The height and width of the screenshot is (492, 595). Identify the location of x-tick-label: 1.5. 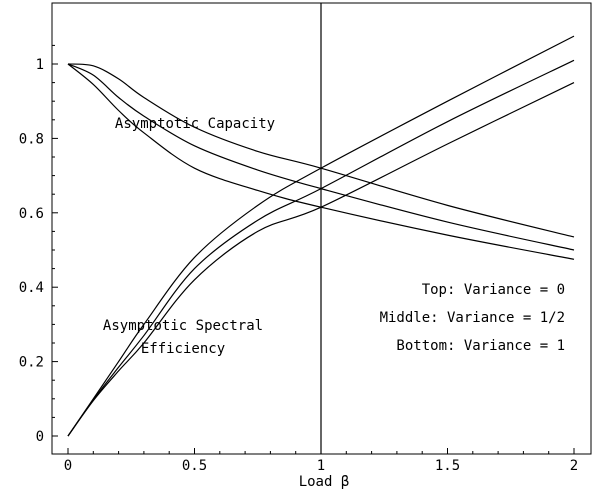
(447, 466).